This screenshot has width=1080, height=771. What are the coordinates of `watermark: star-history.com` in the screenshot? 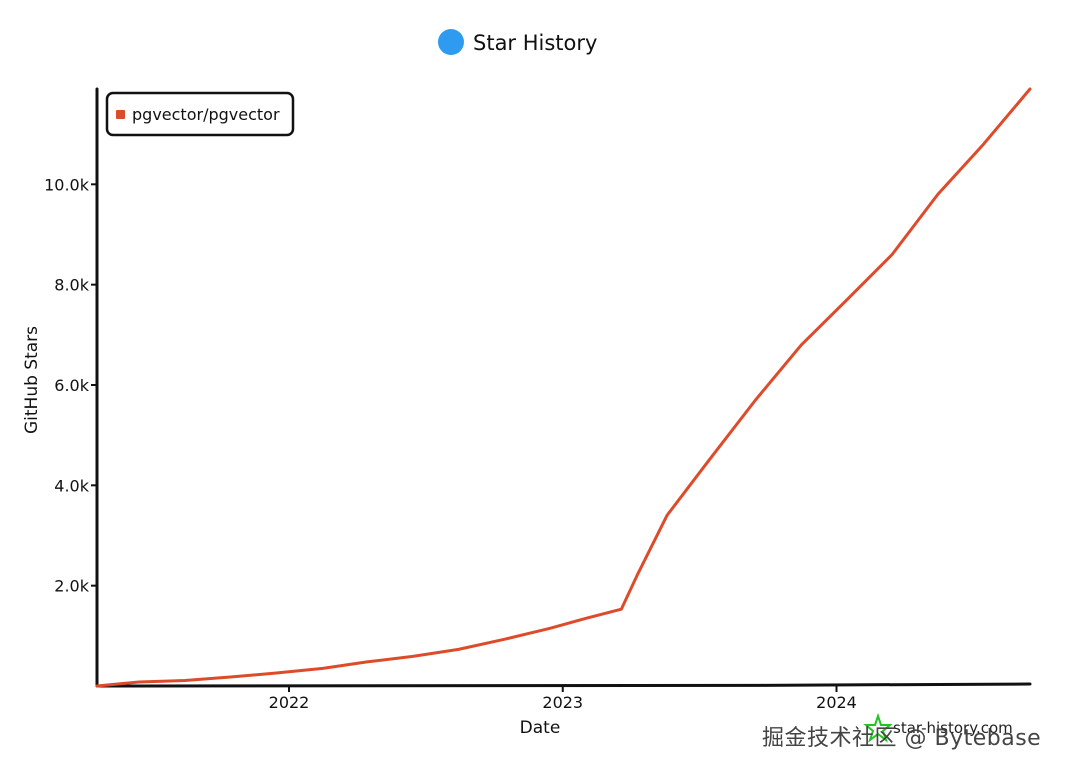 It's located at (938, 727).